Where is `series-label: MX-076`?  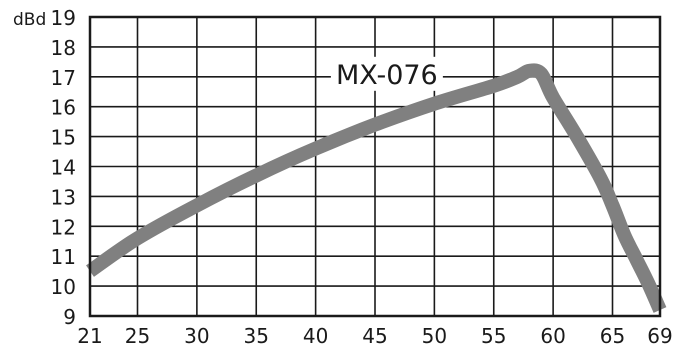 series-label: MX-076 is located at coordinates (387, 75).